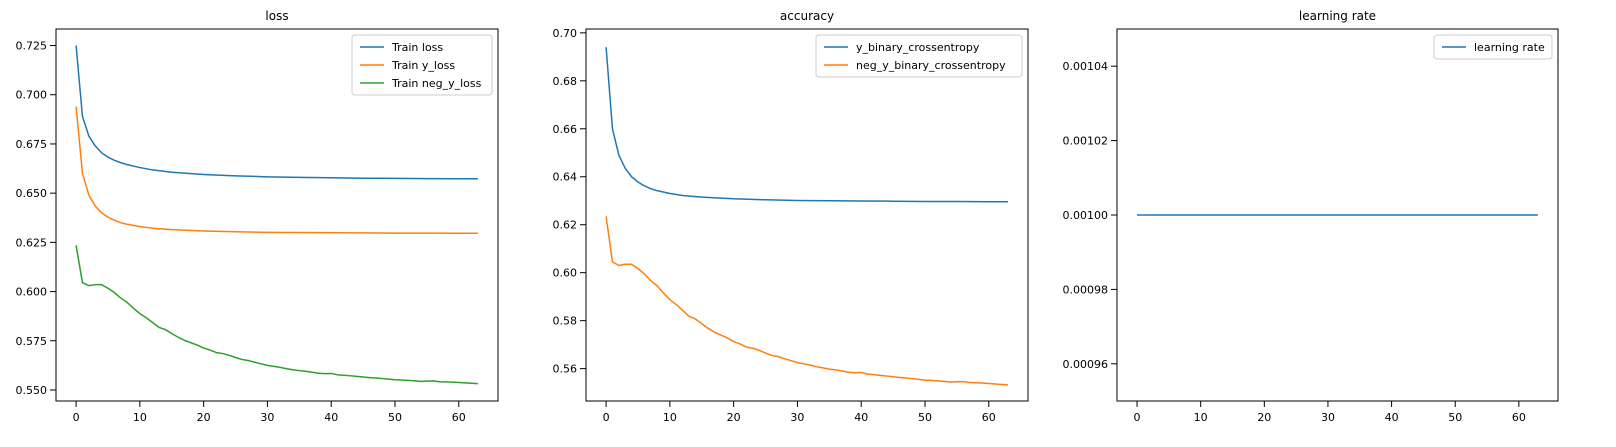  Describe the element at coordinates (1337, 16) in the screenshot. I see `chart-title: learning rate` at that location.